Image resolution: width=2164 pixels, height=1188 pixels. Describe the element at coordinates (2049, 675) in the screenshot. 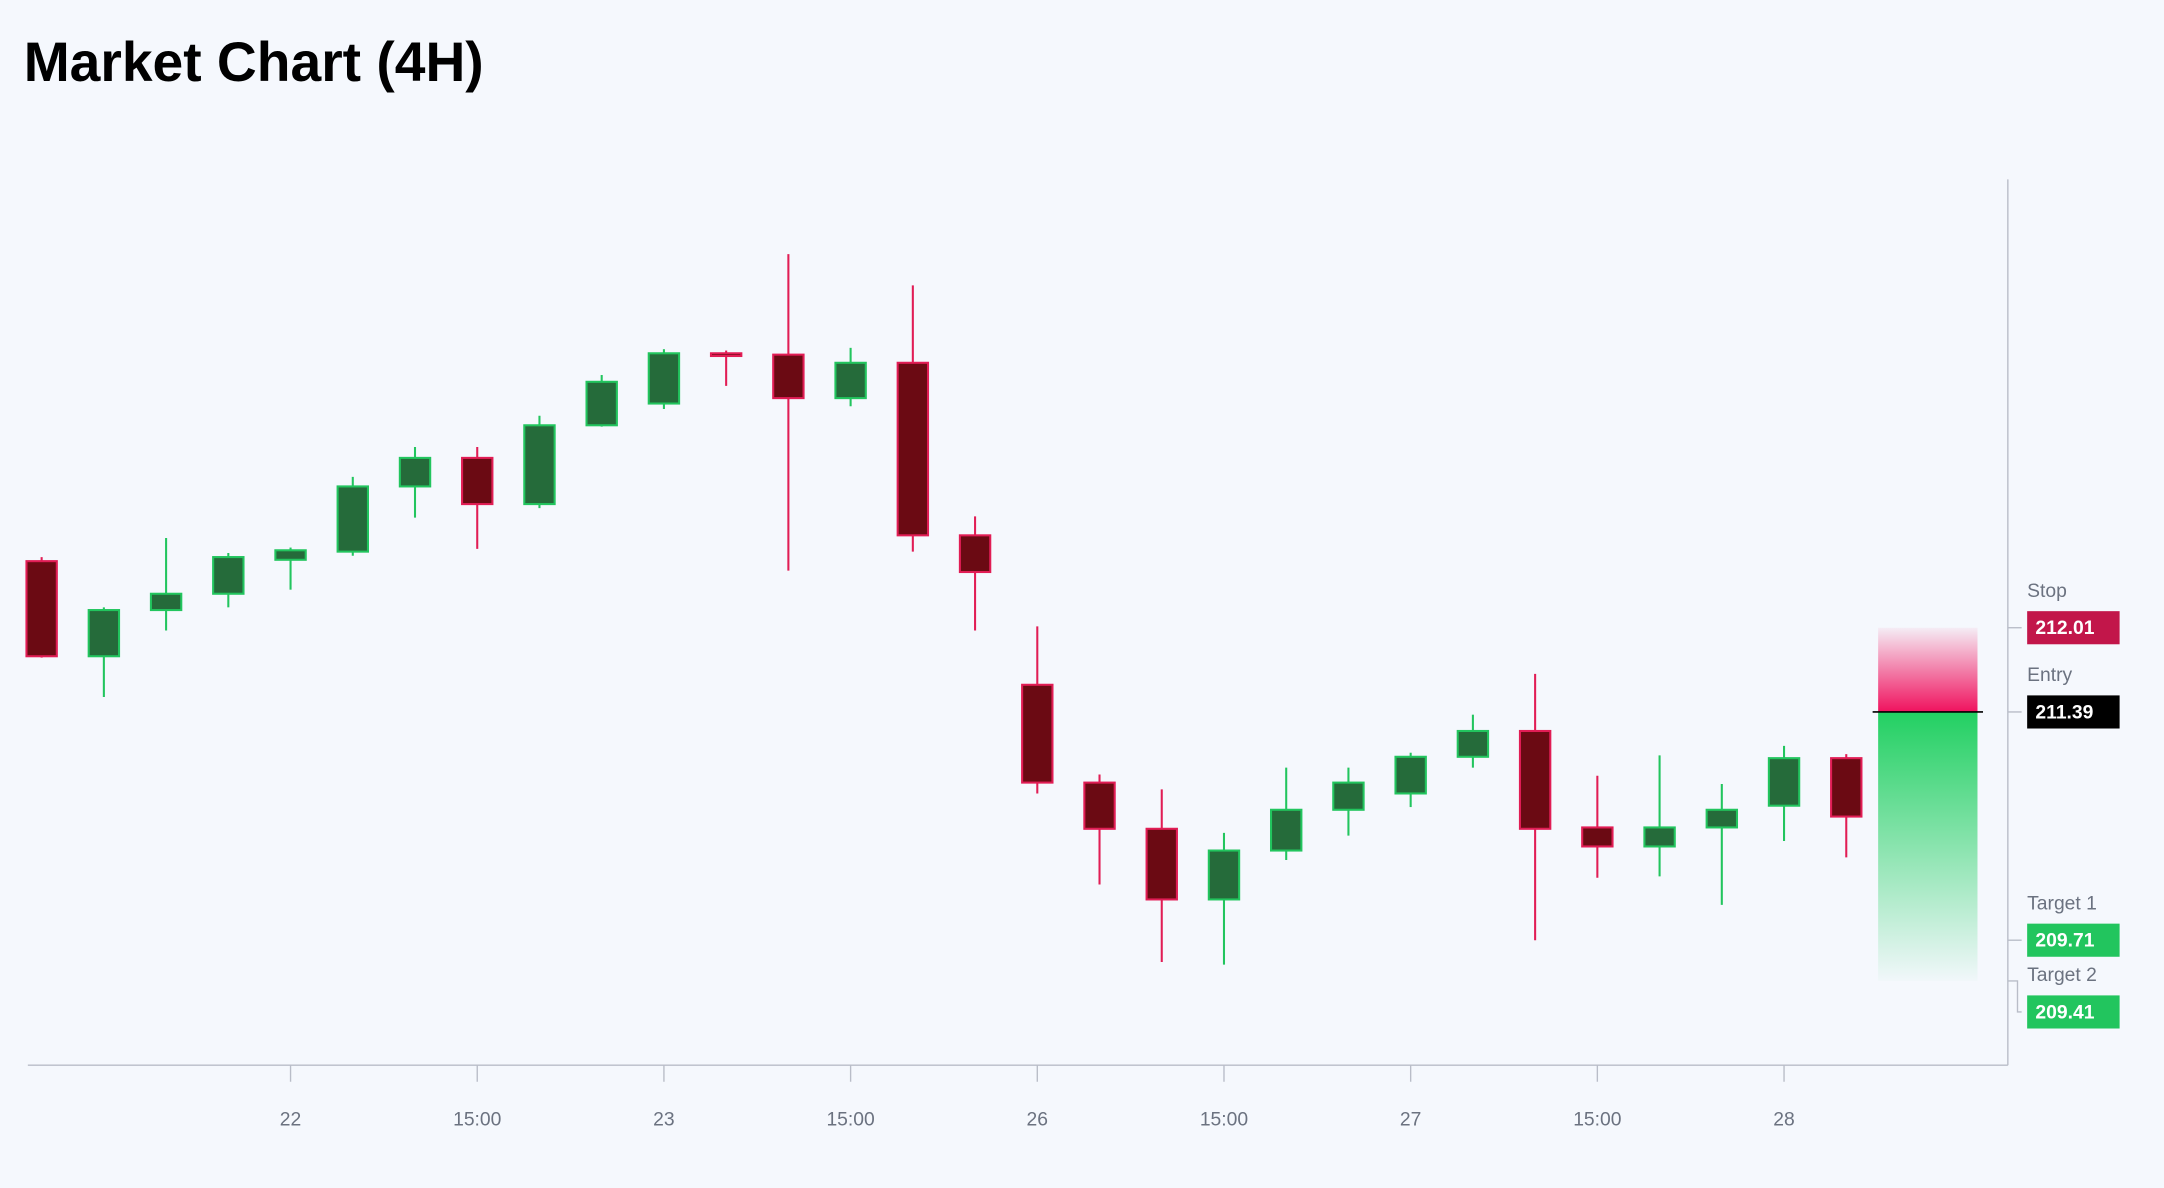

I see `level-name: Entry` at that location.